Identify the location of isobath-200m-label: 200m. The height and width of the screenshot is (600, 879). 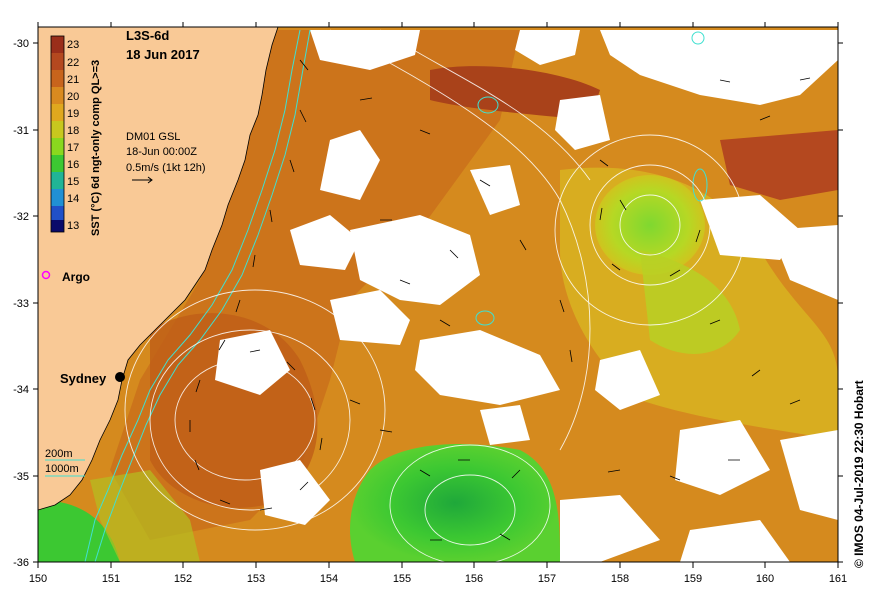
(59, 454).